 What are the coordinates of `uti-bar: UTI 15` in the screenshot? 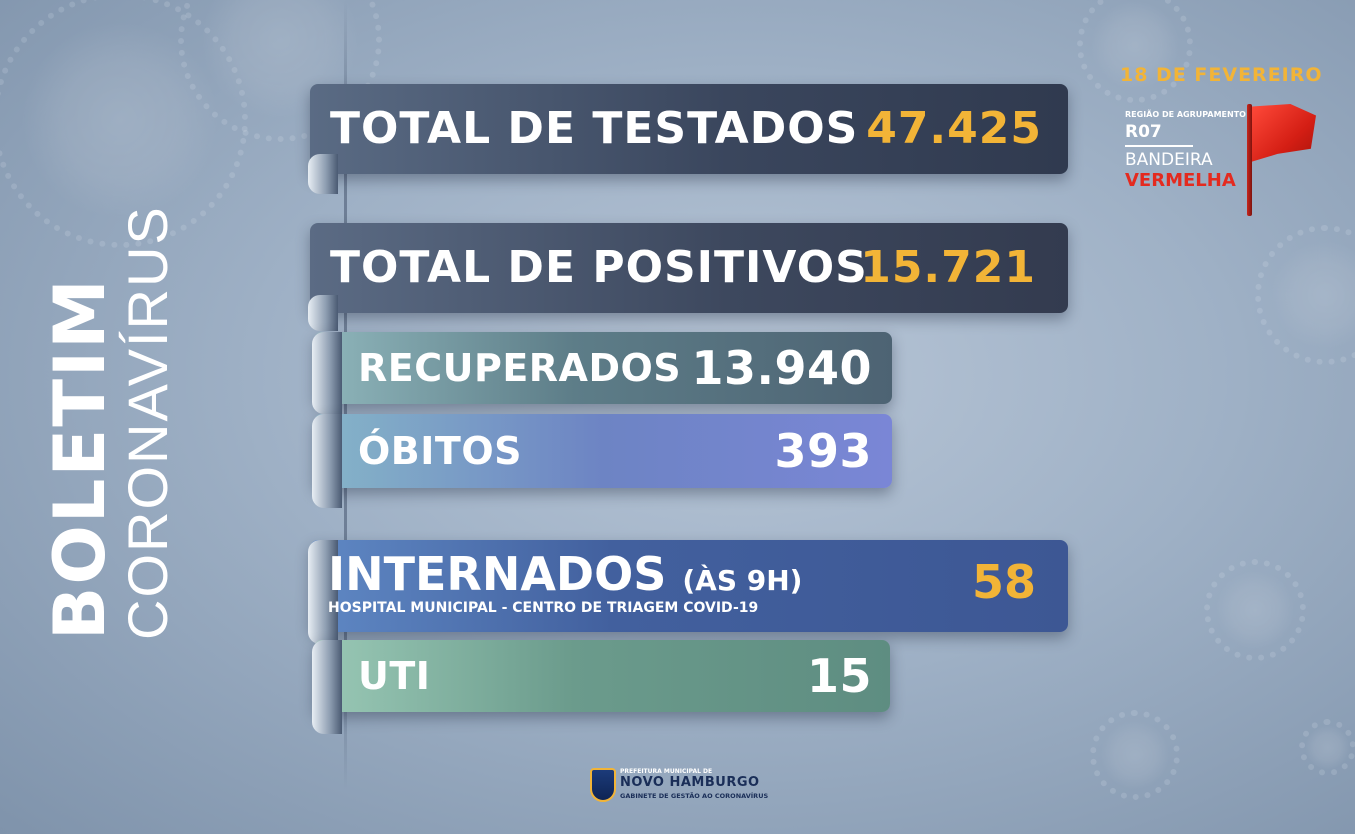 It's located at (601, 687).